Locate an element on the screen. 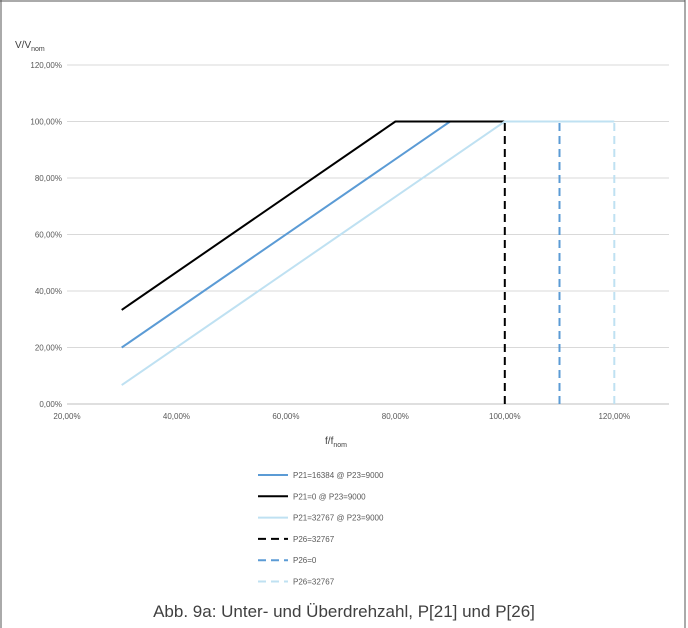 This screenshot has width=688, height=628. y-tick-label: 100,00% is located at coordinates (46, 122).